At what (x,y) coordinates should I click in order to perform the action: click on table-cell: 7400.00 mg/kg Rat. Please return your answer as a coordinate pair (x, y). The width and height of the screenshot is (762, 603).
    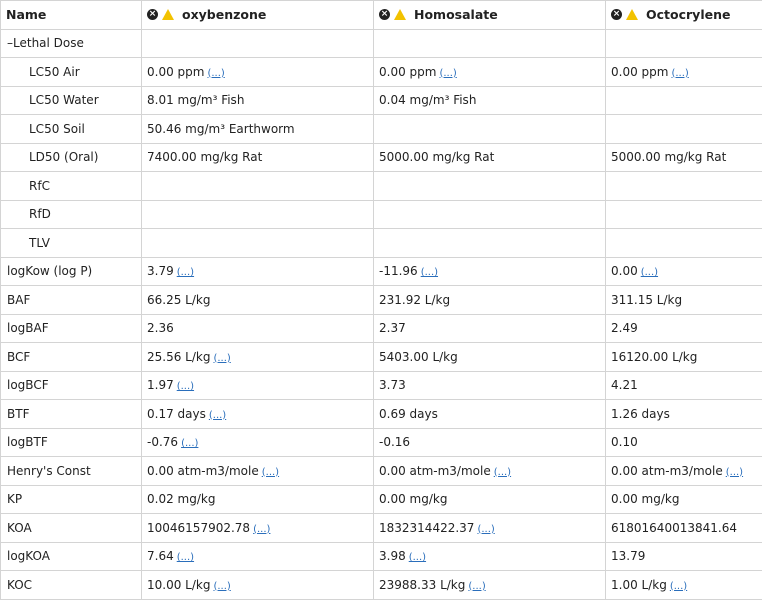
    Looking at the image, I should click on (257, 157).